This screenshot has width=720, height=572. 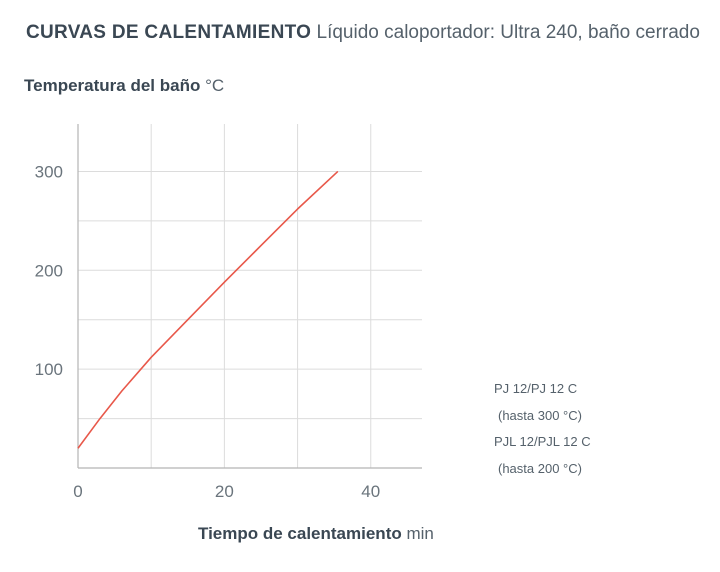 What do you see at coordinates (420, 533) in the screenshot?
I see `x-axis-unit: min` at bounding box center [420, 533].